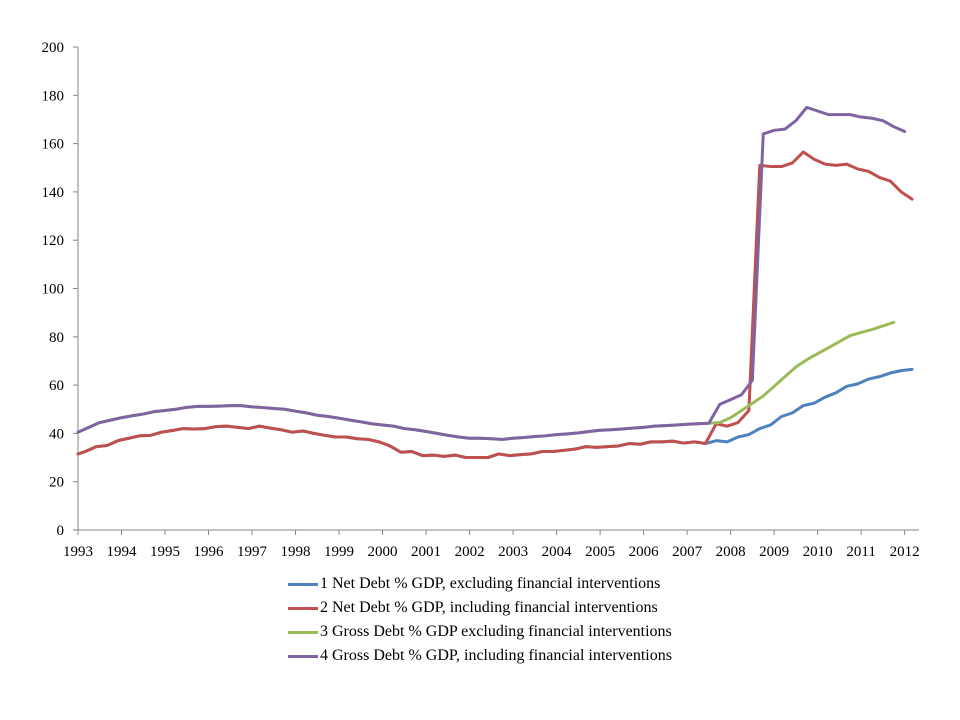 This screenshot has height=720, width=960. I want to click on y-tick-label: 140, so click(53, 193).